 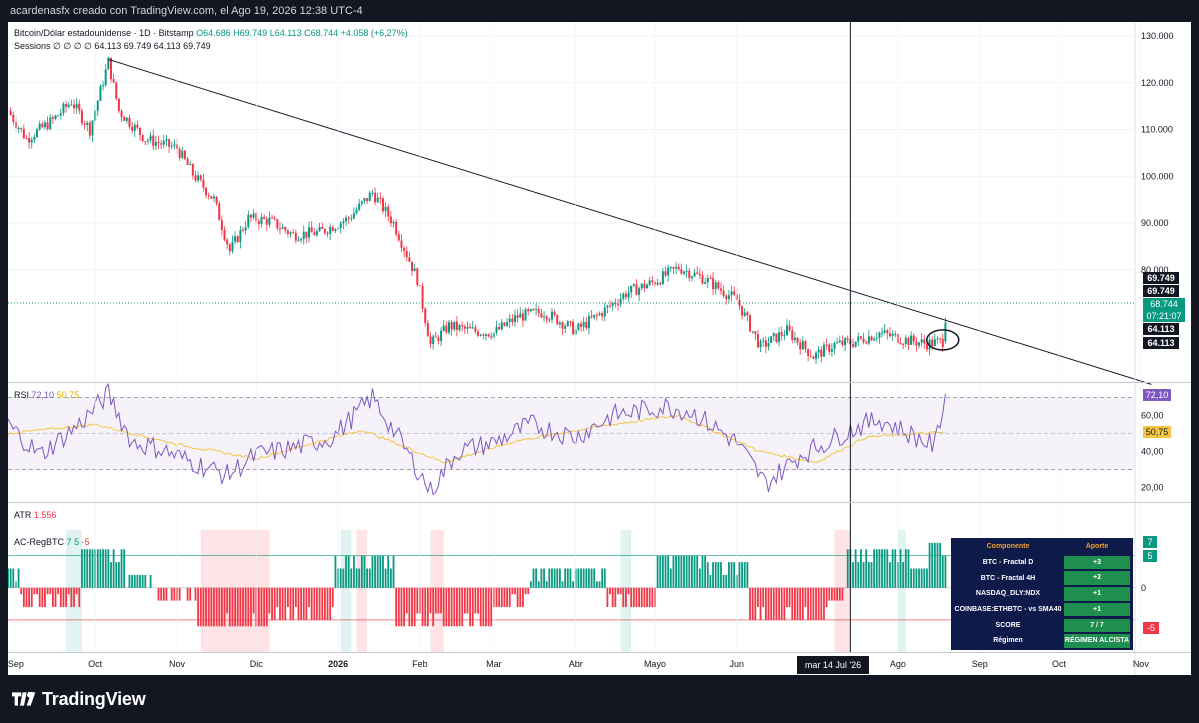 What do you see at coordinates (52, 542) in the screenshot?
I see `regime-legend: AC-RegBTC 7 5 -5` at bounding box center [52, 542].